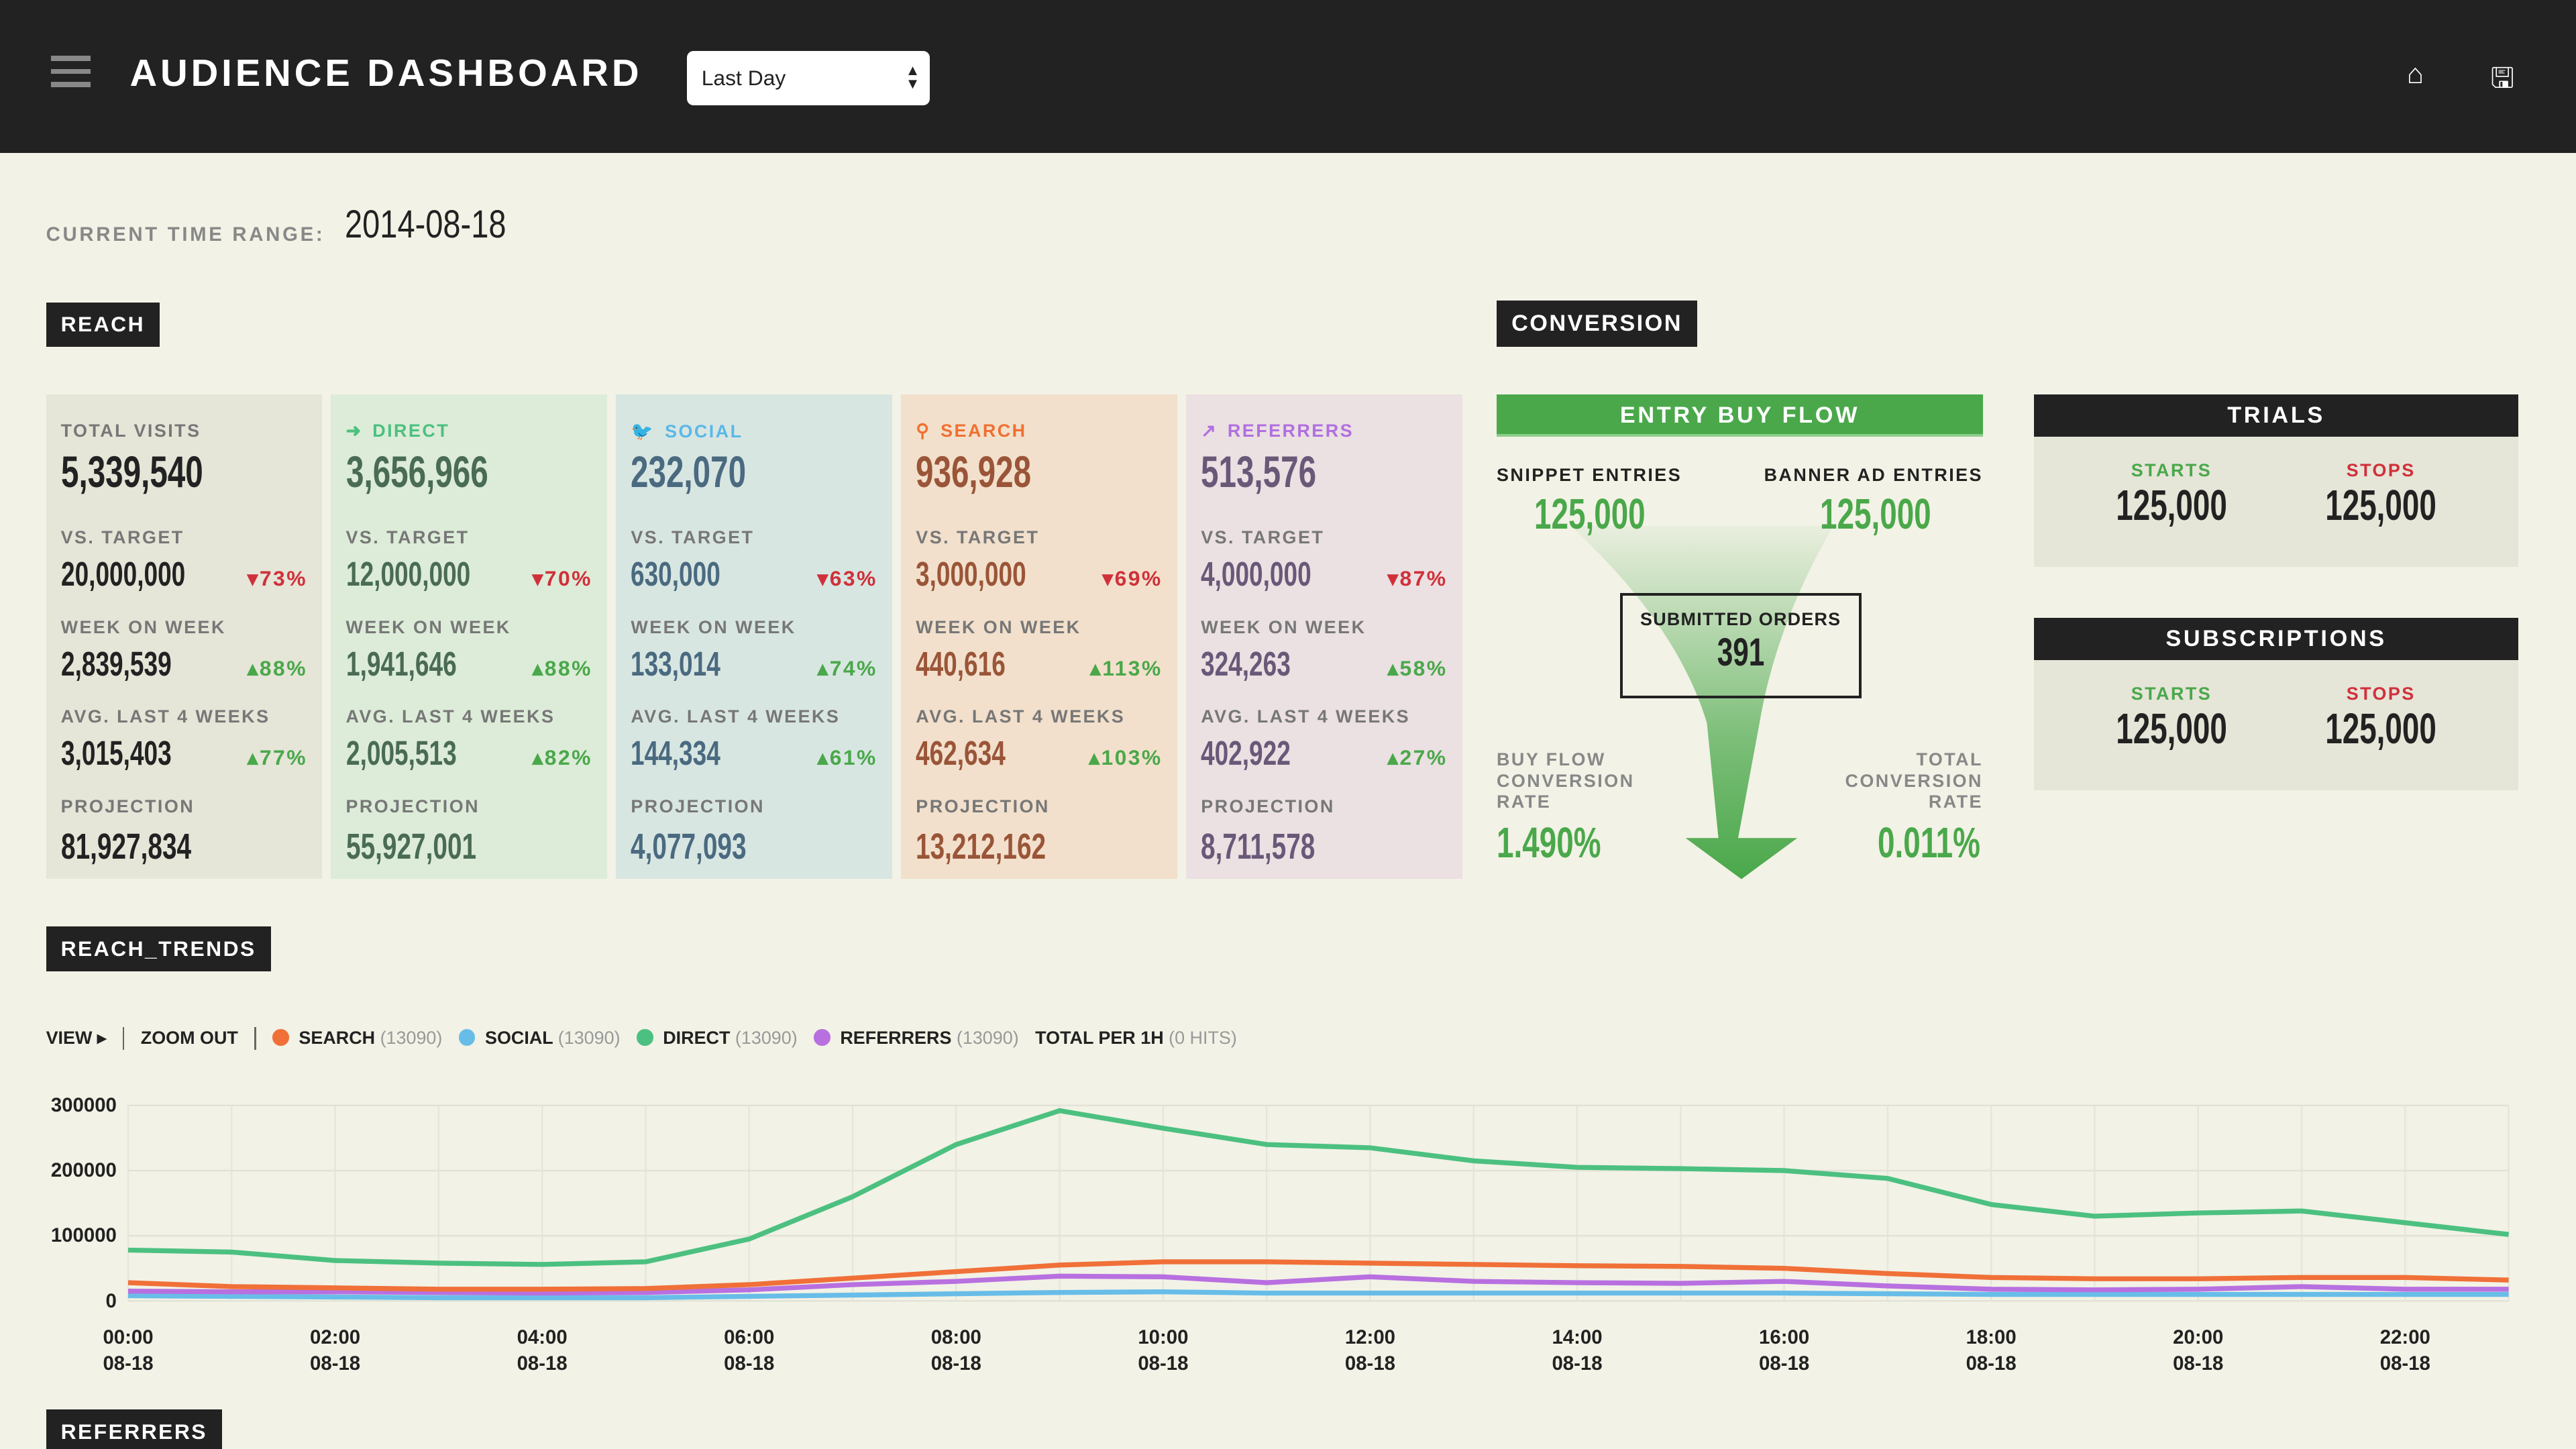 The height and width of the screenshot is (1449, 2576). What do you see at coordinates (1417, 757) in the screenshot?
I see `avg4-pct: ▴27%` at bounding box center [1417, 757].